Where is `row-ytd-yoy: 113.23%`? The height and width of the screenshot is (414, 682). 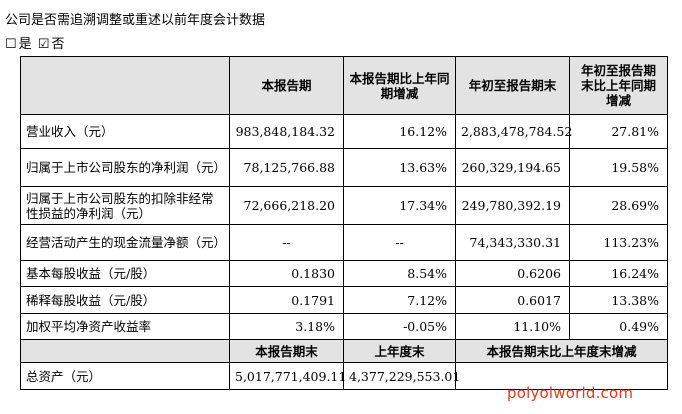
row-ytd-yoy: 113.23% is located at coordinates (618, 242).